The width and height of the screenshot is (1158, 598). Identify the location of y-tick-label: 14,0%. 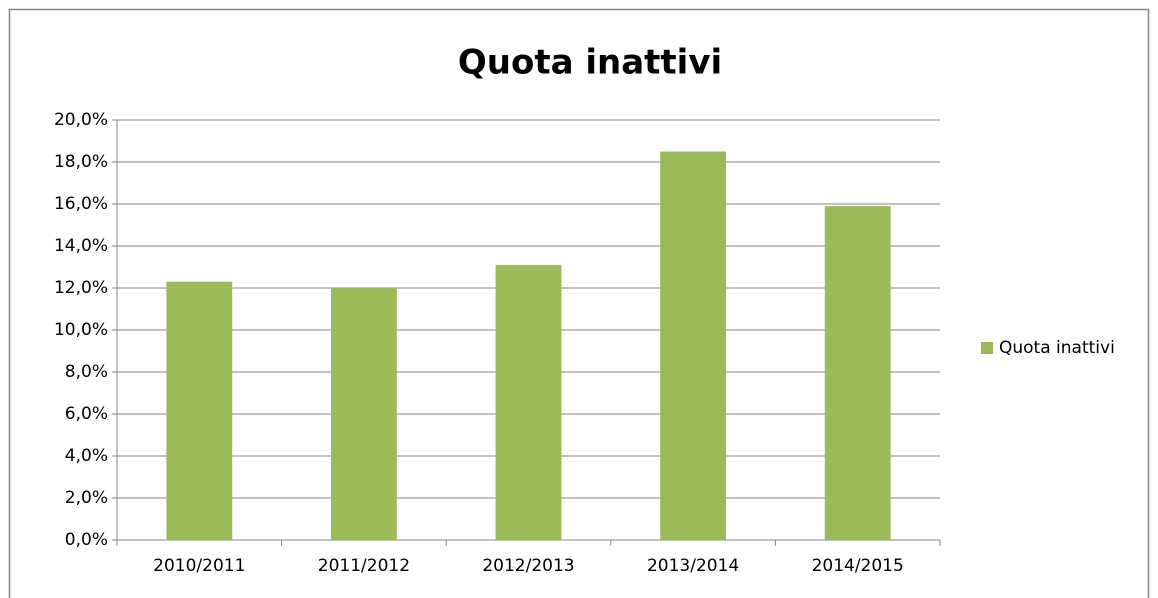
(81, 246).